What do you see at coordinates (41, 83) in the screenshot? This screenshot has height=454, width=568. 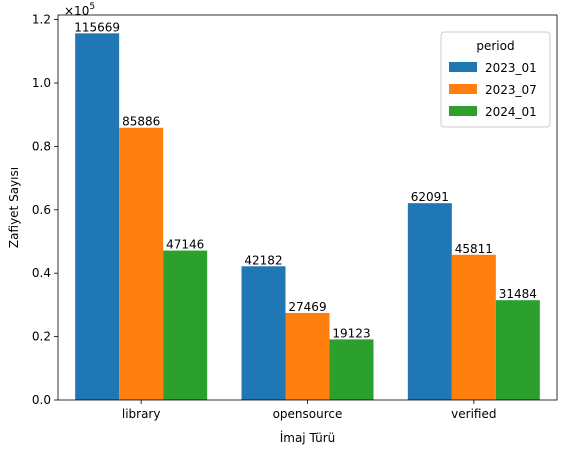 I see `y-tick-label: 1.0` at bounding box center [41, 83].